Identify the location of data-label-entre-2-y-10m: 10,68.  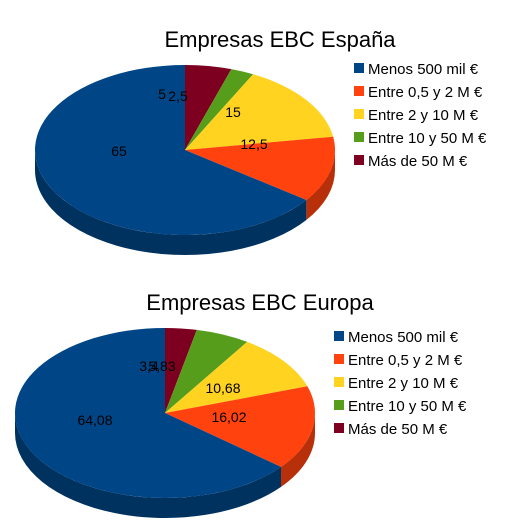
(222, 388).